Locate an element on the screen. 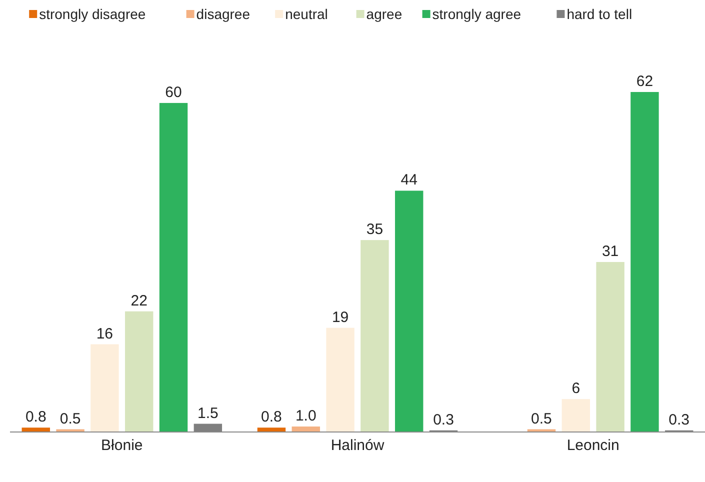 The height and width of the screenshot is (482, 705). x-tick-label: Halinów is located at coordinates (357, 445).